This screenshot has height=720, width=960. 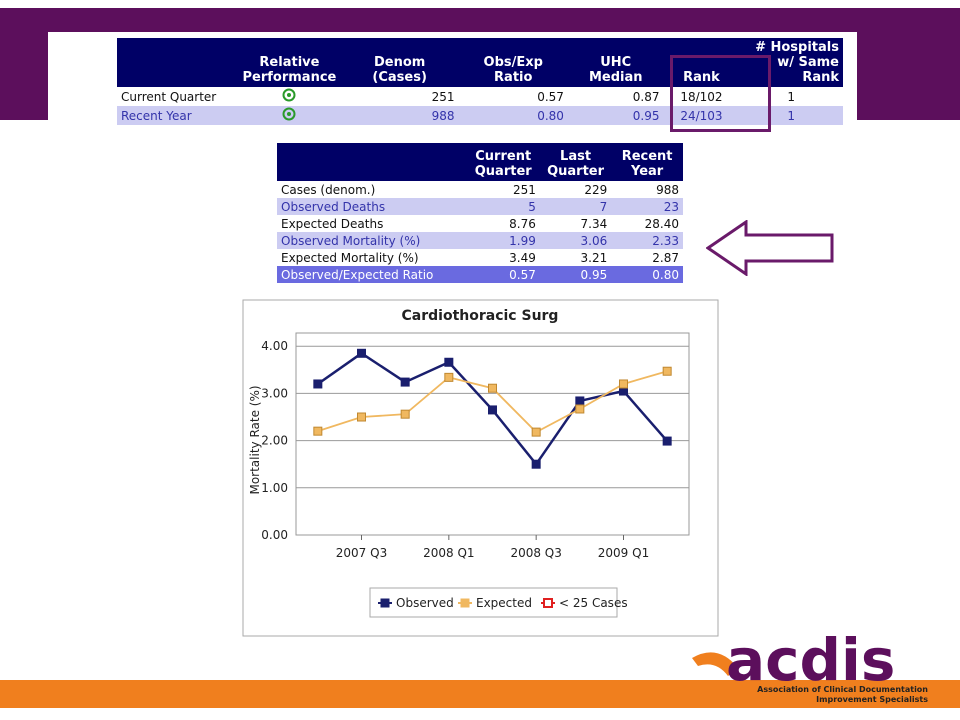 I want to click on row: Observed Mortality (%) 1.99 3.06 2.33, so click(x=480, y=240).